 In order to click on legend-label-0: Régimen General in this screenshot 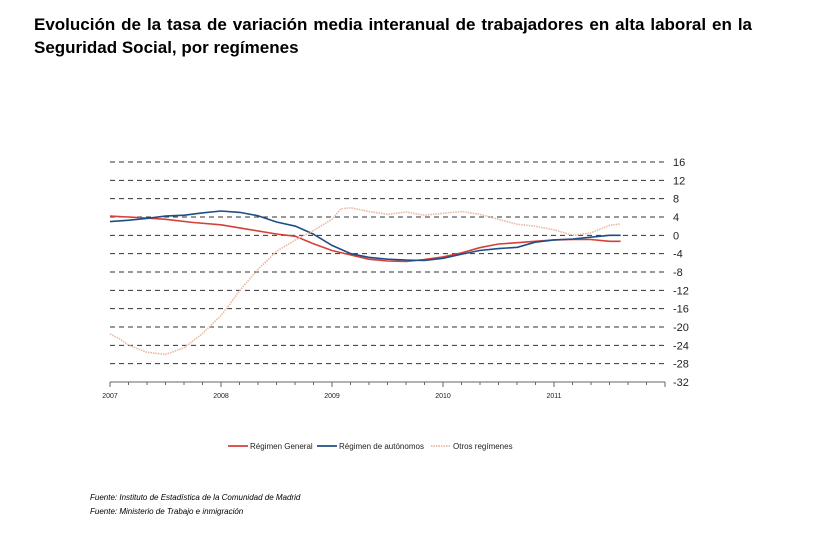, I will do `click(281, 446)`.